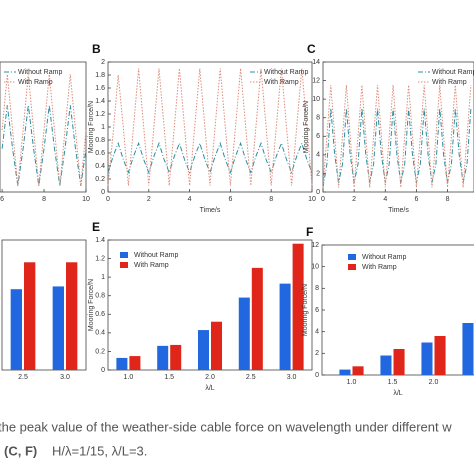 The width and height of the screenshot is (474, 474). What do you see at coordinates (99, 450) in the screenshot?
I see `caption-line: H/λ=1/15, λ/L=3.` at bounding box center [99, 450].